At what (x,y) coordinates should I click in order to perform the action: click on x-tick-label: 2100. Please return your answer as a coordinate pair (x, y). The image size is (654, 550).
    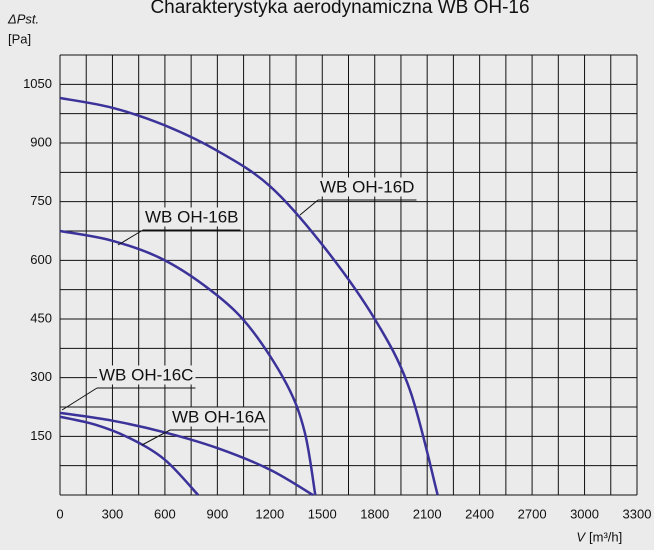
    Looking at the image, I should click on (427, 513).